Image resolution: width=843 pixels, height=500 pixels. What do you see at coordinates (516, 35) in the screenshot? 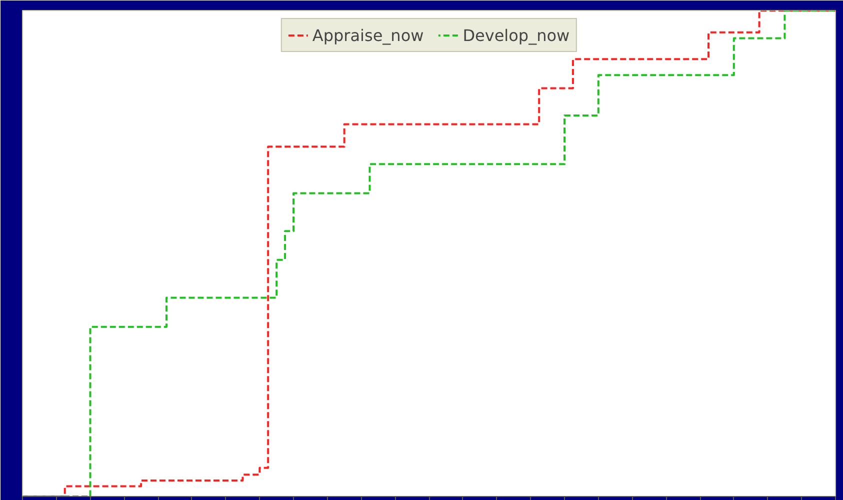
I see `legend-label: Develop_now` at bounding box center [516, 35].